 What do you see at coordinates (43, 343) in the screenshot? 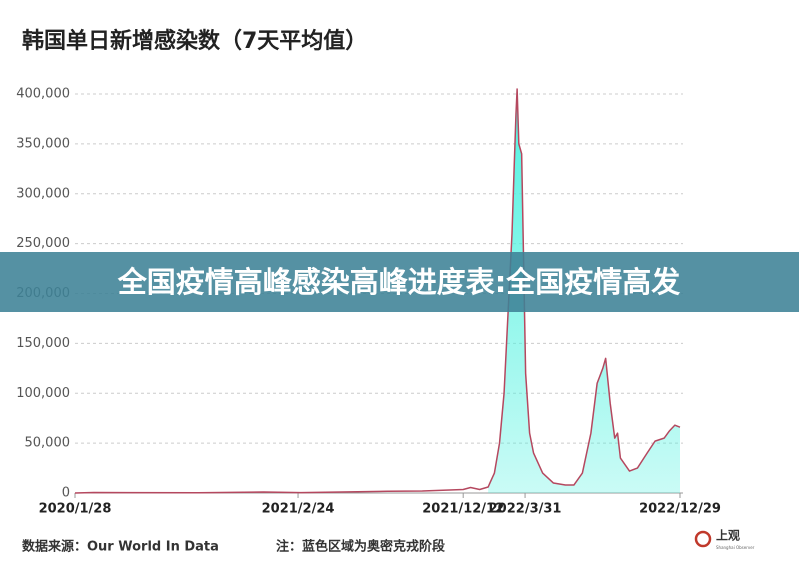
I see `y-tick-label: 150,000` at bounding box center [43, 343].